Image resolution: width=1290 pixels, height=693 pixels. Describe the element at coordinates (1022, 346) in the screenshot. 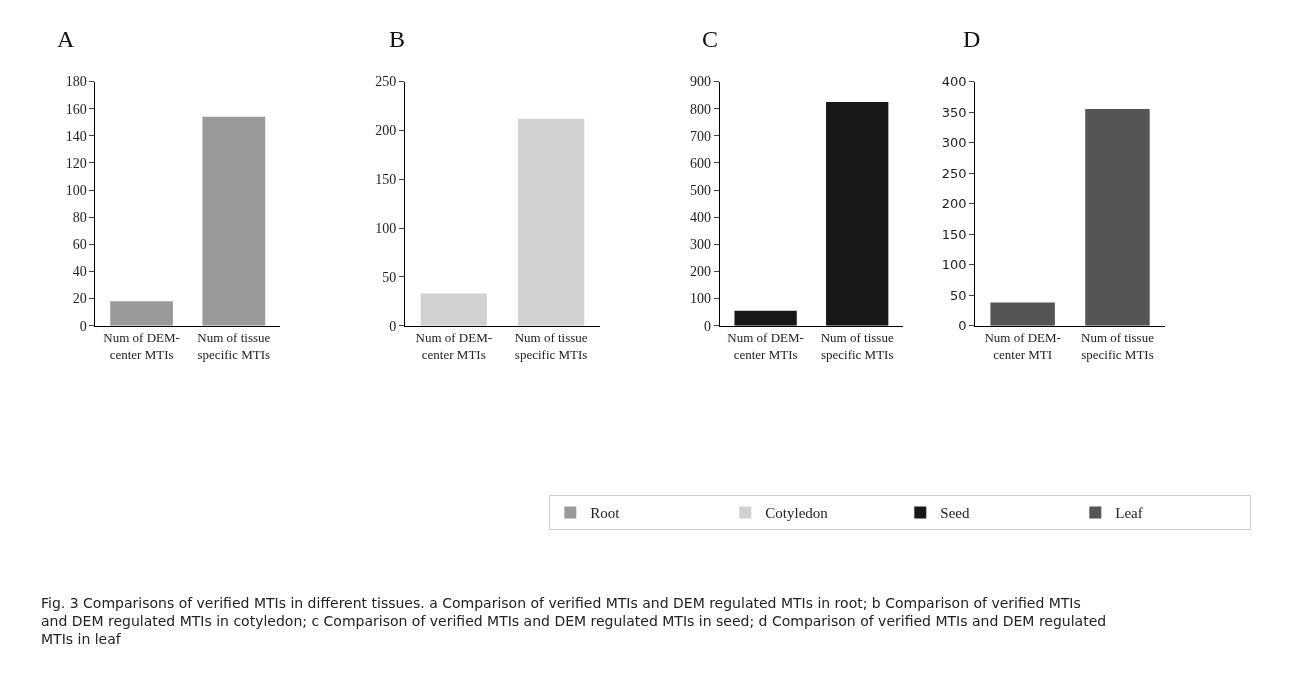

I see `x-tick-label: Num of DEM- center MTI` at that location.